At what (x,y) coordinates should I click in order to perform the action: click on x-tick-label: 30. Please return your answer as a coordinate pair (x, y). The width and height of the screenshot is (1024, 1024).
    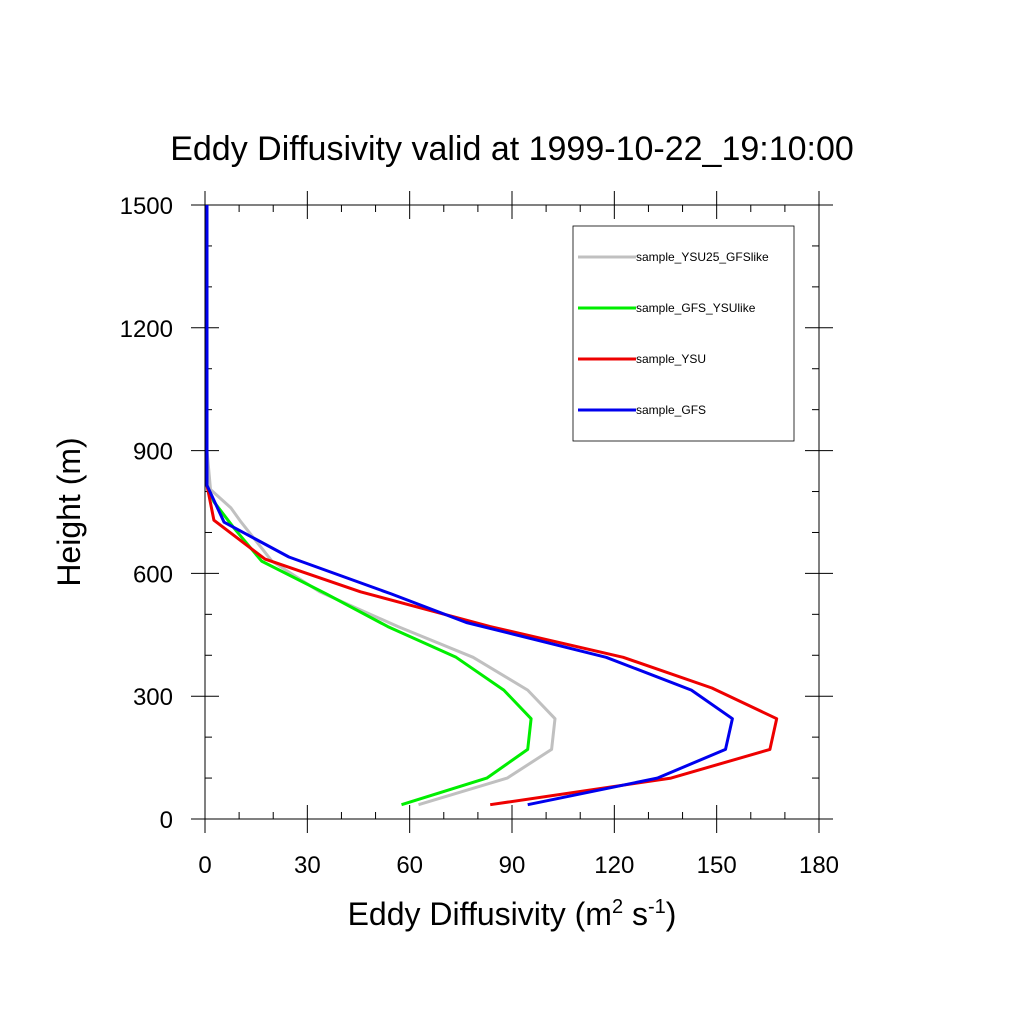
    Looking at the image, I should click on (307, 865).